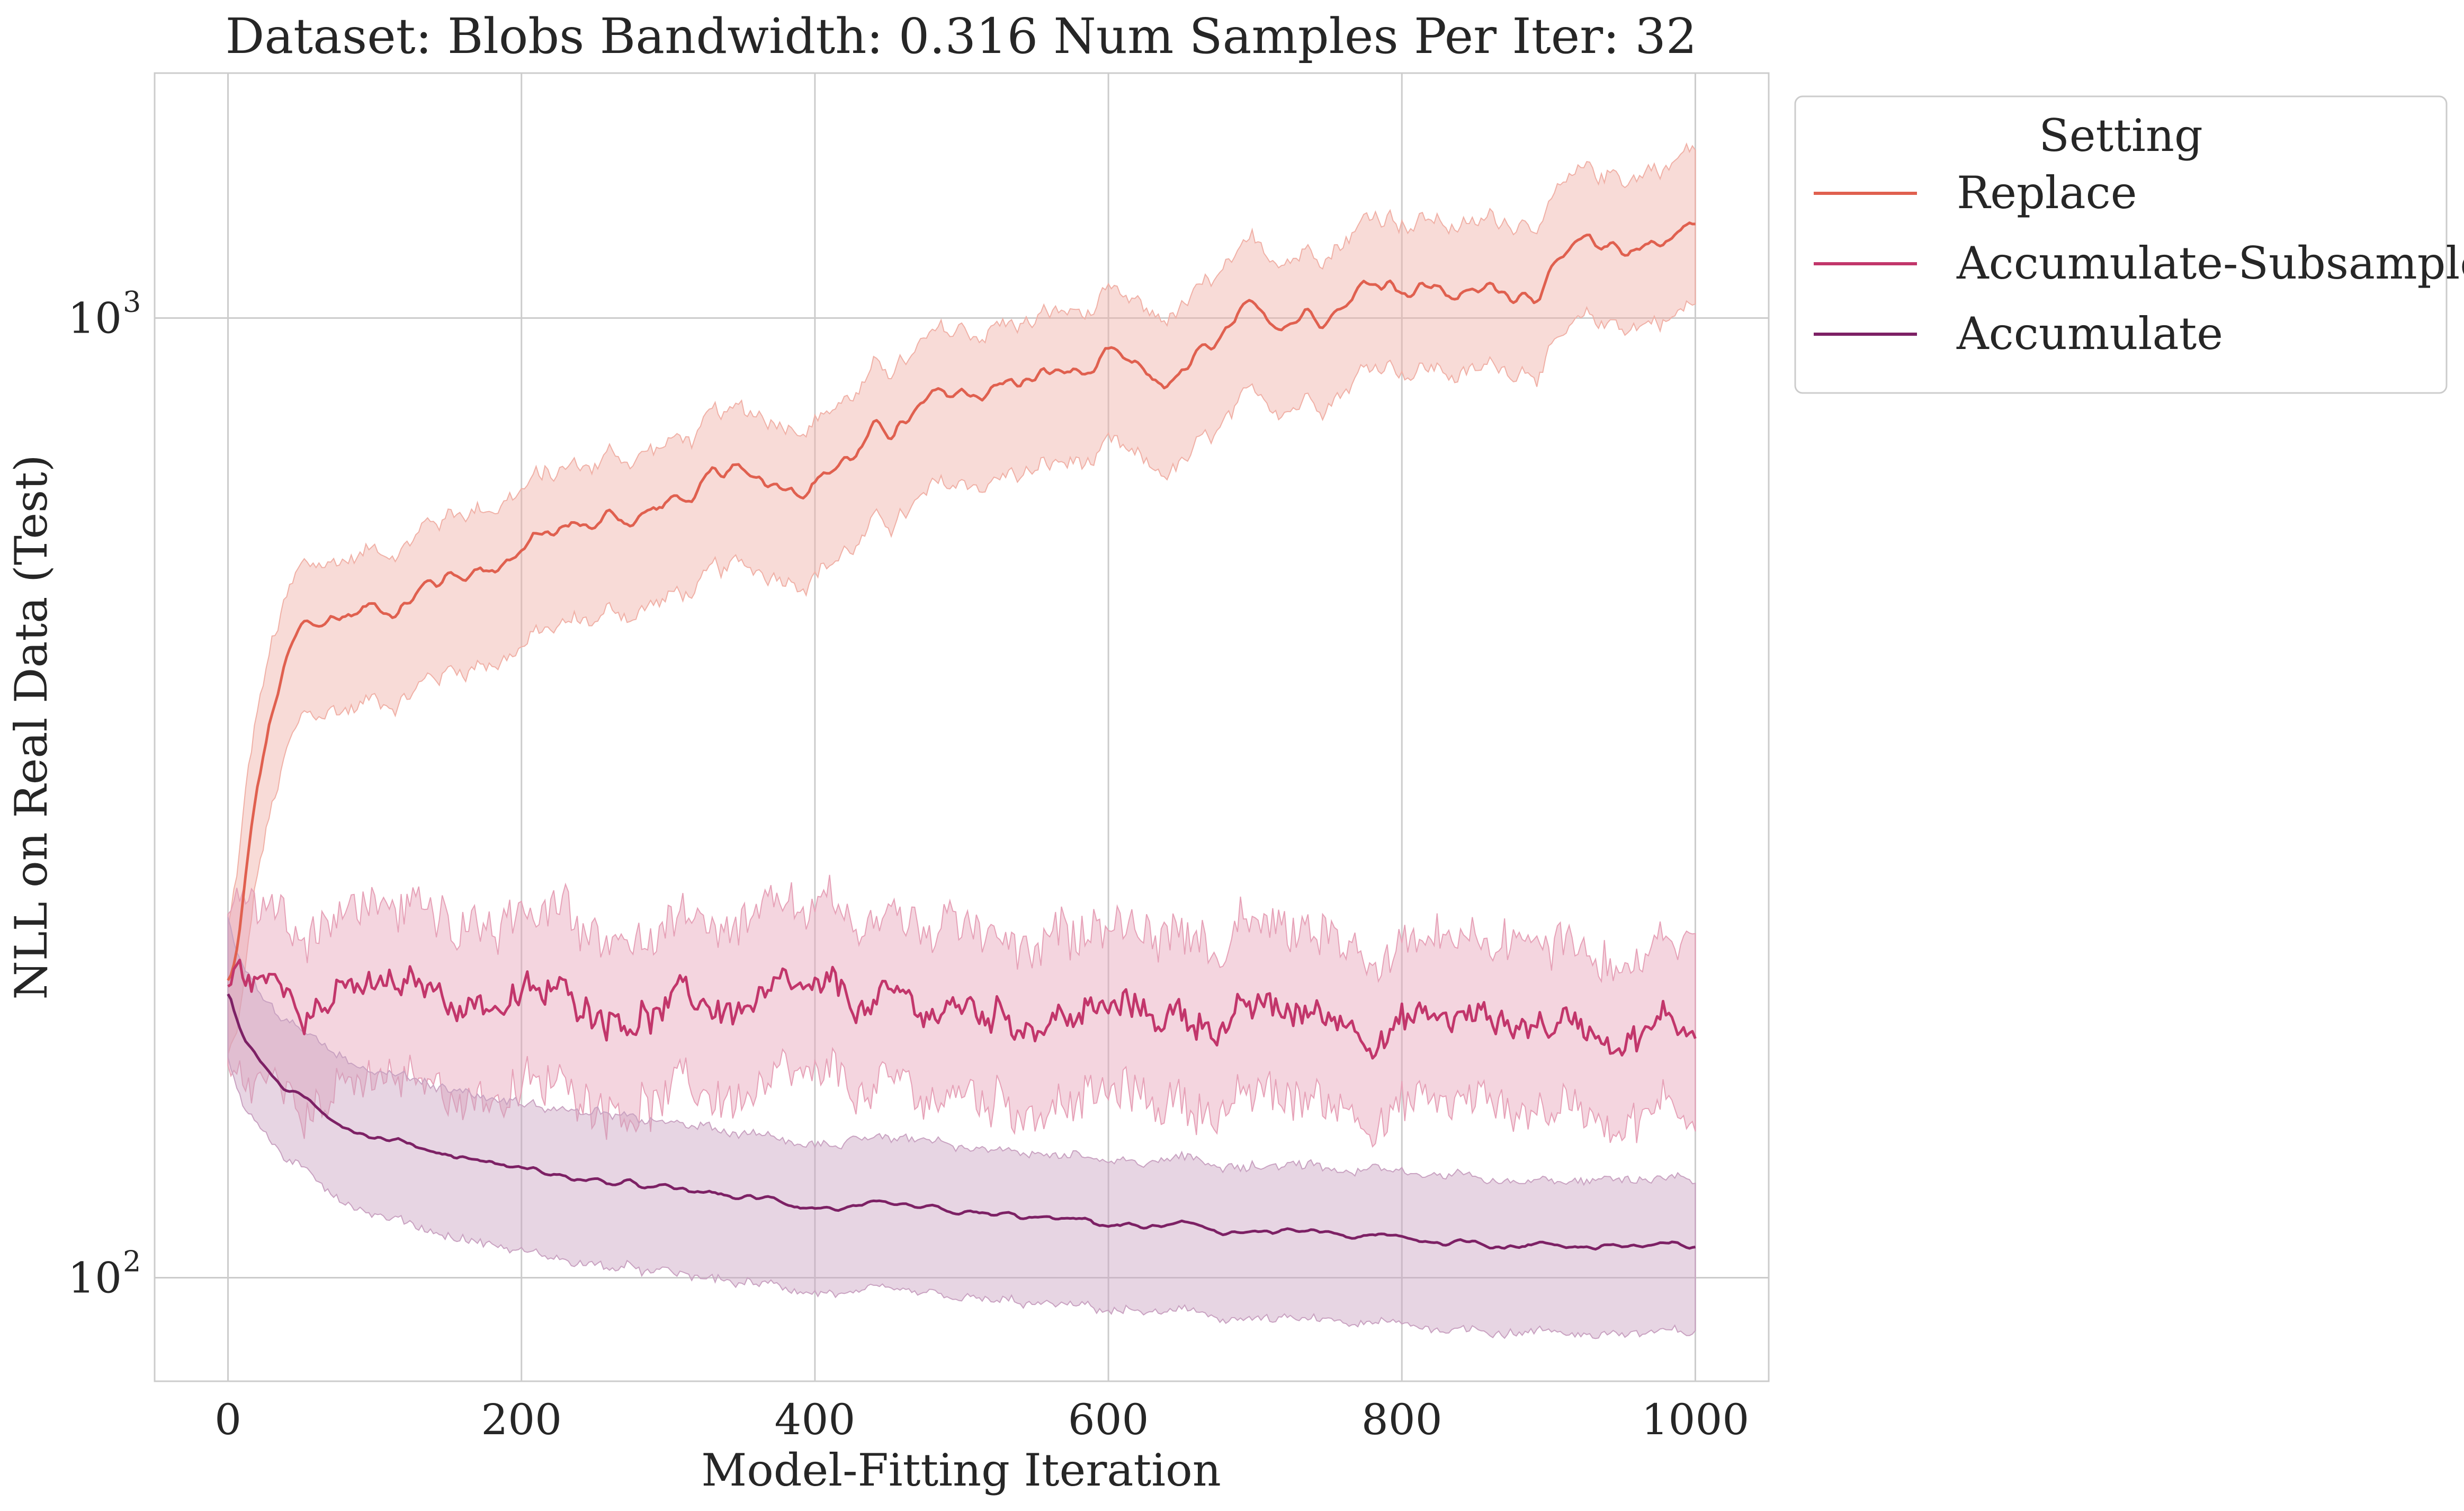 Image resolution: width=2464 pixels, height=1511 pixels. What do you see at coordinates (227, 1419) in the screenshot?
I see `x-tick-label-0: 0` at bounding box center [227, 1419].